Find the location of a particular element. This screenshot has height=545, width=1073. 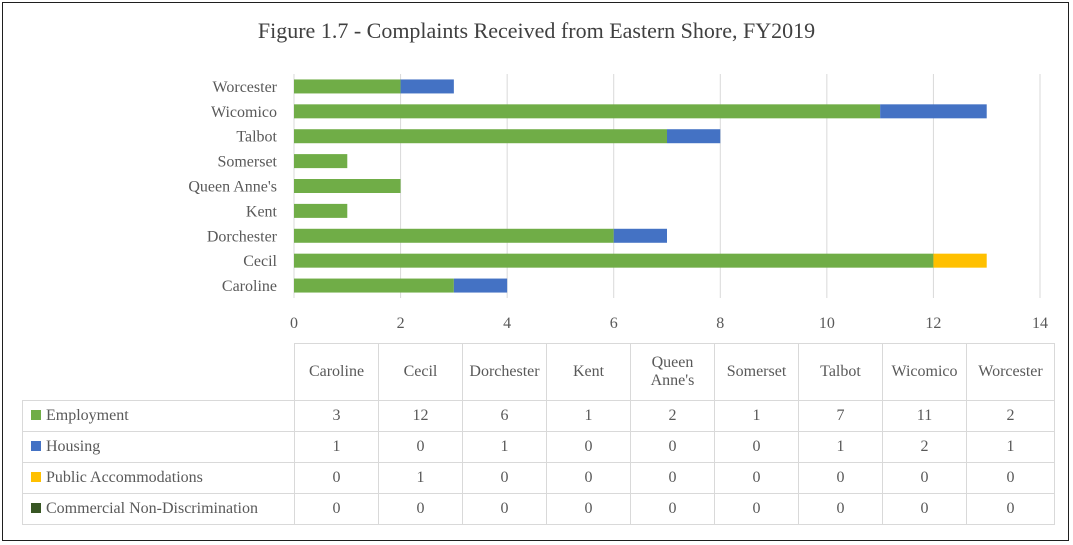

x-tick-label: 6 is located at coordinates (614, 323).